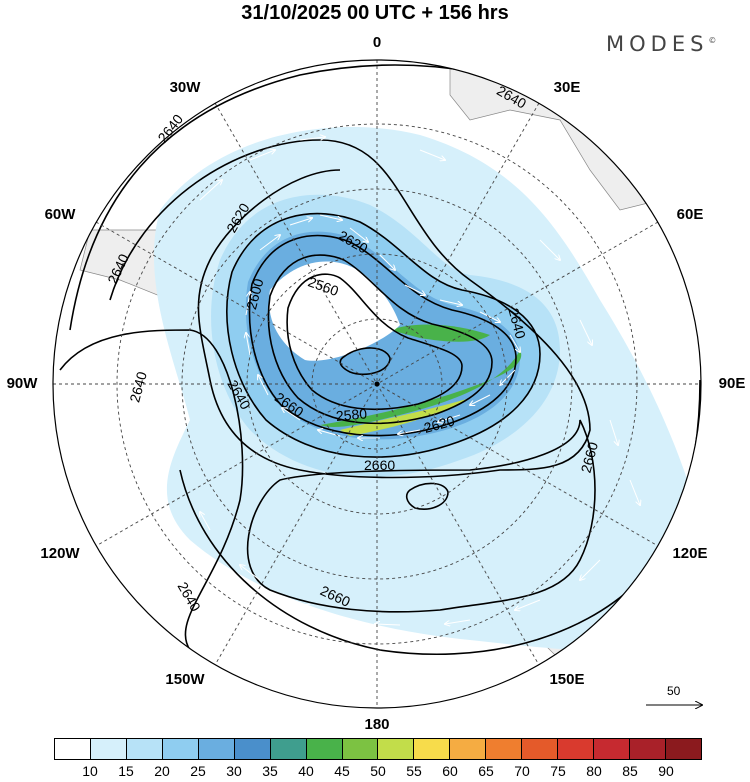 This screenshot has width=750, height=782. What do you see at coordinates (732, 383) in the screenshot?
I see `lon-label-90e: 90E` at bounding box center [732, 383].